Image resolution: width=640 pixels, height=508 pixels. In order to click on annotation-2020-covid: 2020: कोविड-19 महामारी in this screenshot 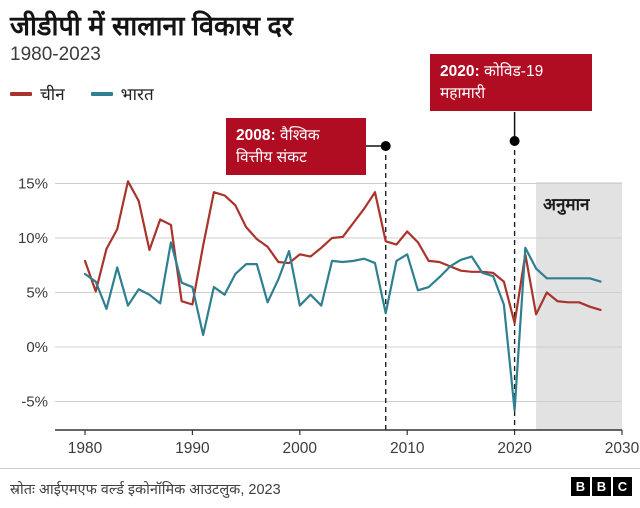, I will do `click(511, 83)`.